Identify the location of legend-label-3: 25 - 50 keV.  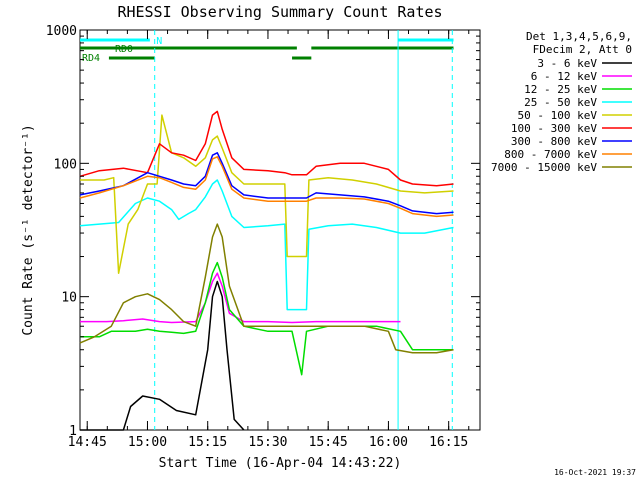
(560, 102).